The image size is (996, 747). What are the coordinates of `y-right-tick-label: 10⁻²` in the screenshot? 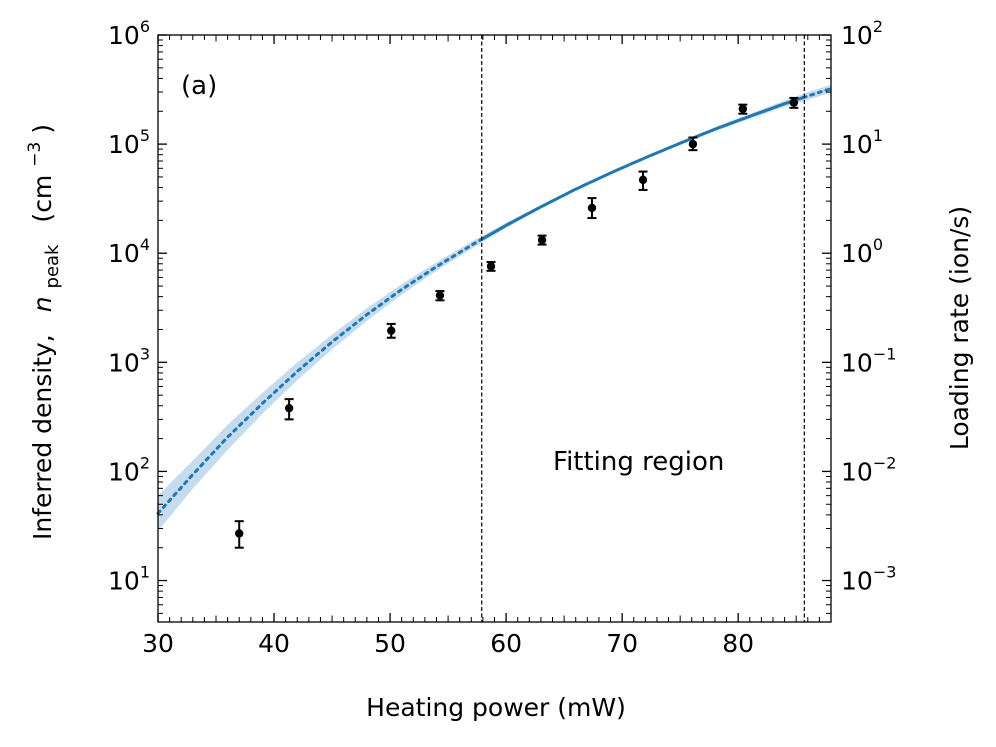 It's located at (868, 469).